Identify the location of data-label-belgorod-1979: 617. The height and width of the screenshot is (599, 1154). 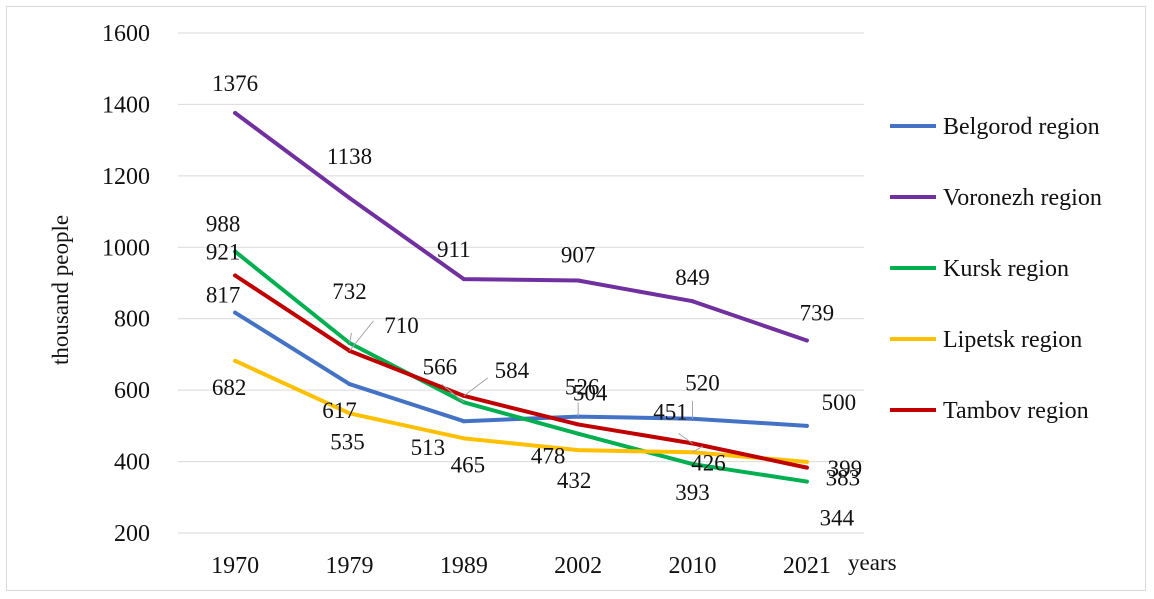
(339, 410).